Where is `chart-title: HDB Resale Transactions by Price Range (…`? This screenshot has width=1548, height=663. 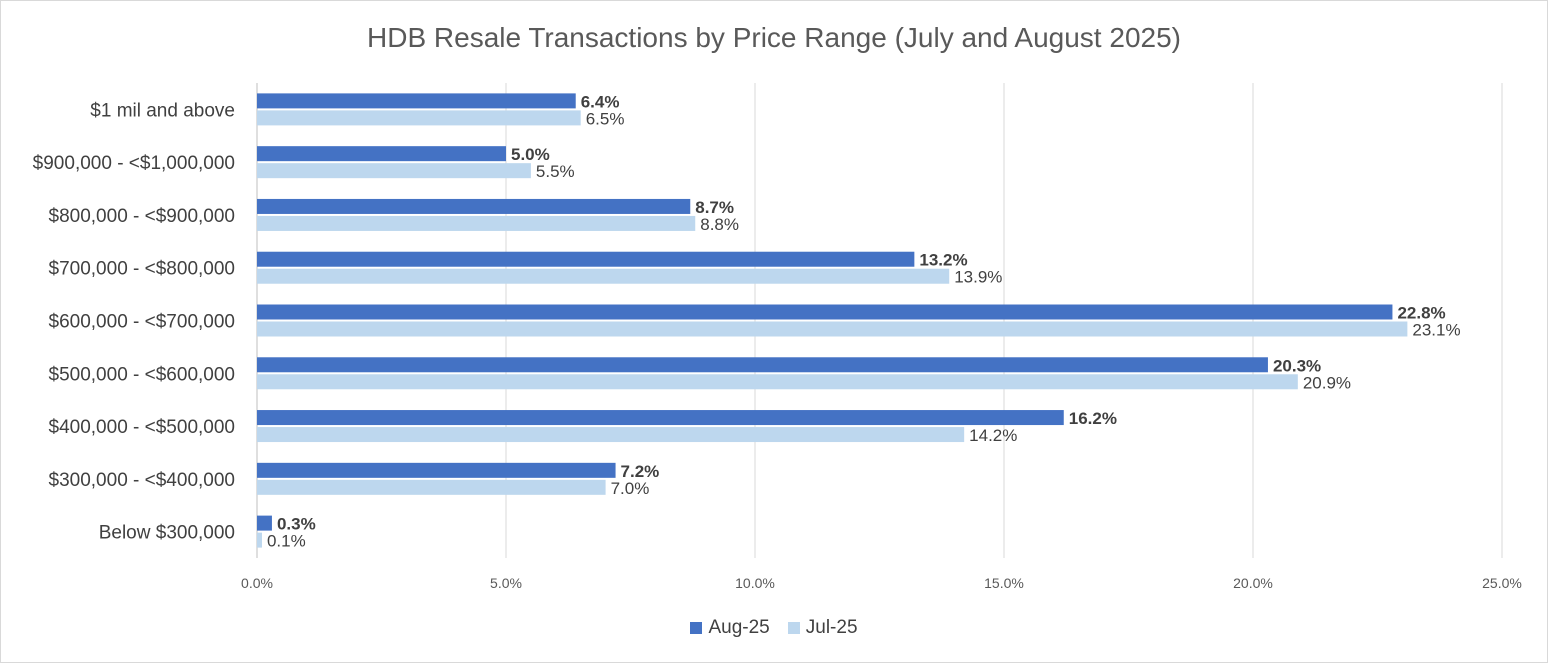 chart-title: HDB Resale Transactions by Price Range (… is located at coordinates (774, 37).